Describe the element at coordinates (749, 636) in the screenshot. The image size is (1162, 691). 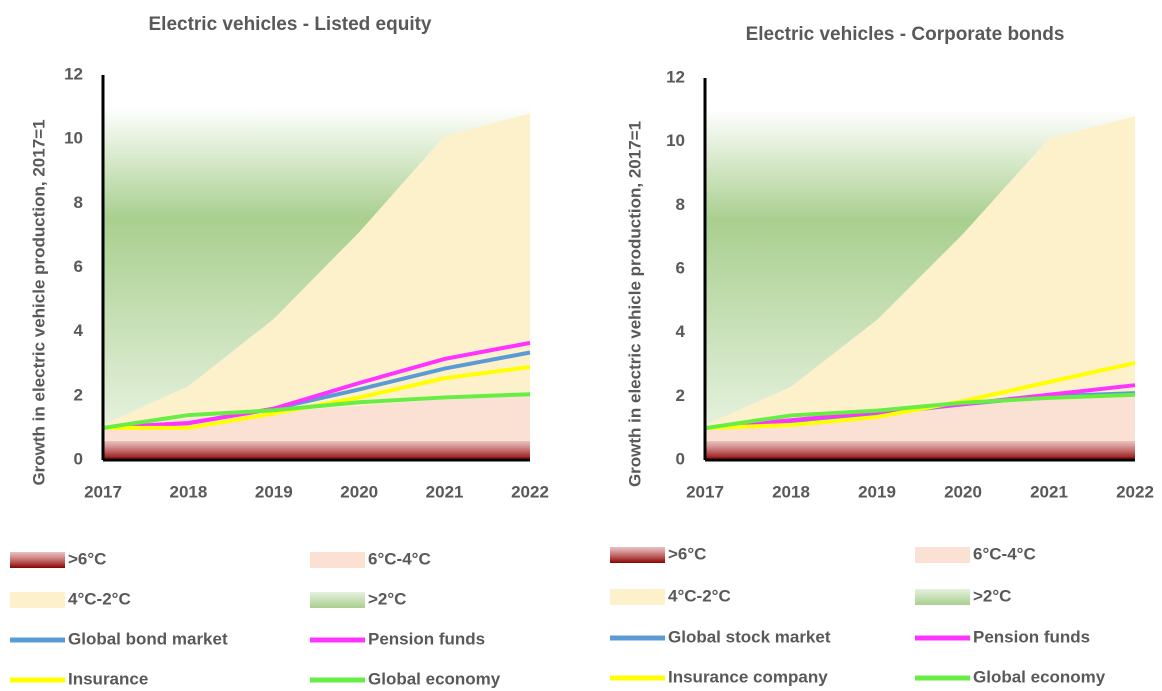
I see `legend-label: Global stock market` at that location.